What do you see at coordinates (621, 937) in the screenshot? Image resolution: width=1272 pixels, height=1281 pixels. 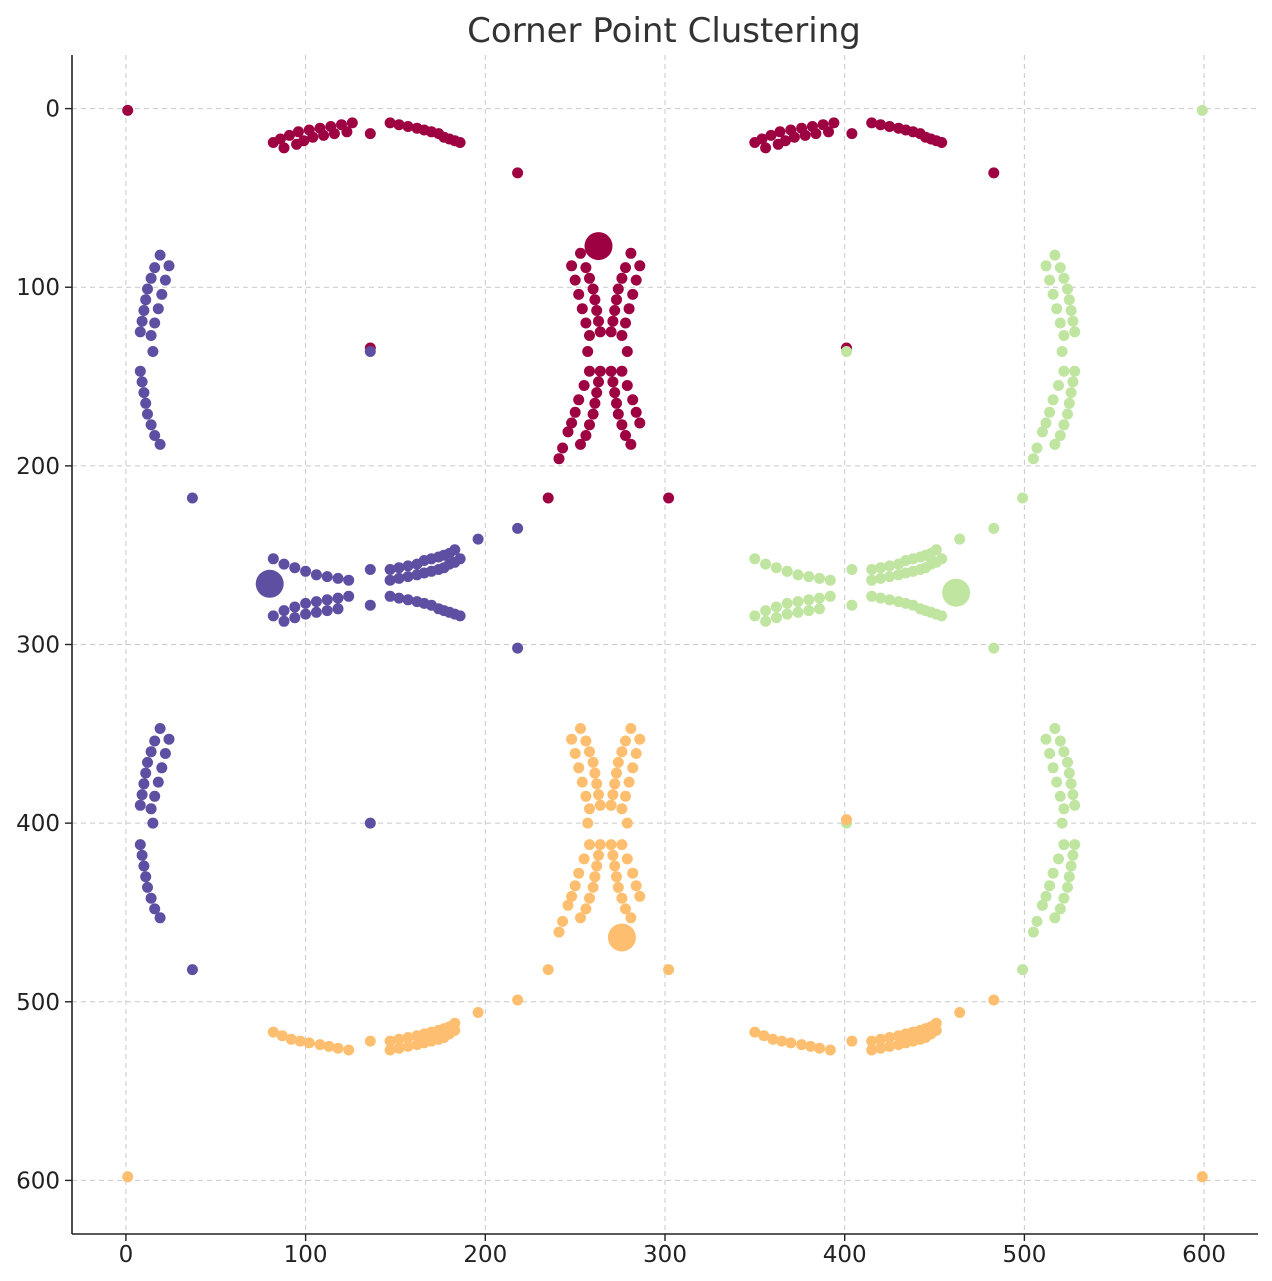 I see `cluster-4-centroid` at bounding box center [621, 937].